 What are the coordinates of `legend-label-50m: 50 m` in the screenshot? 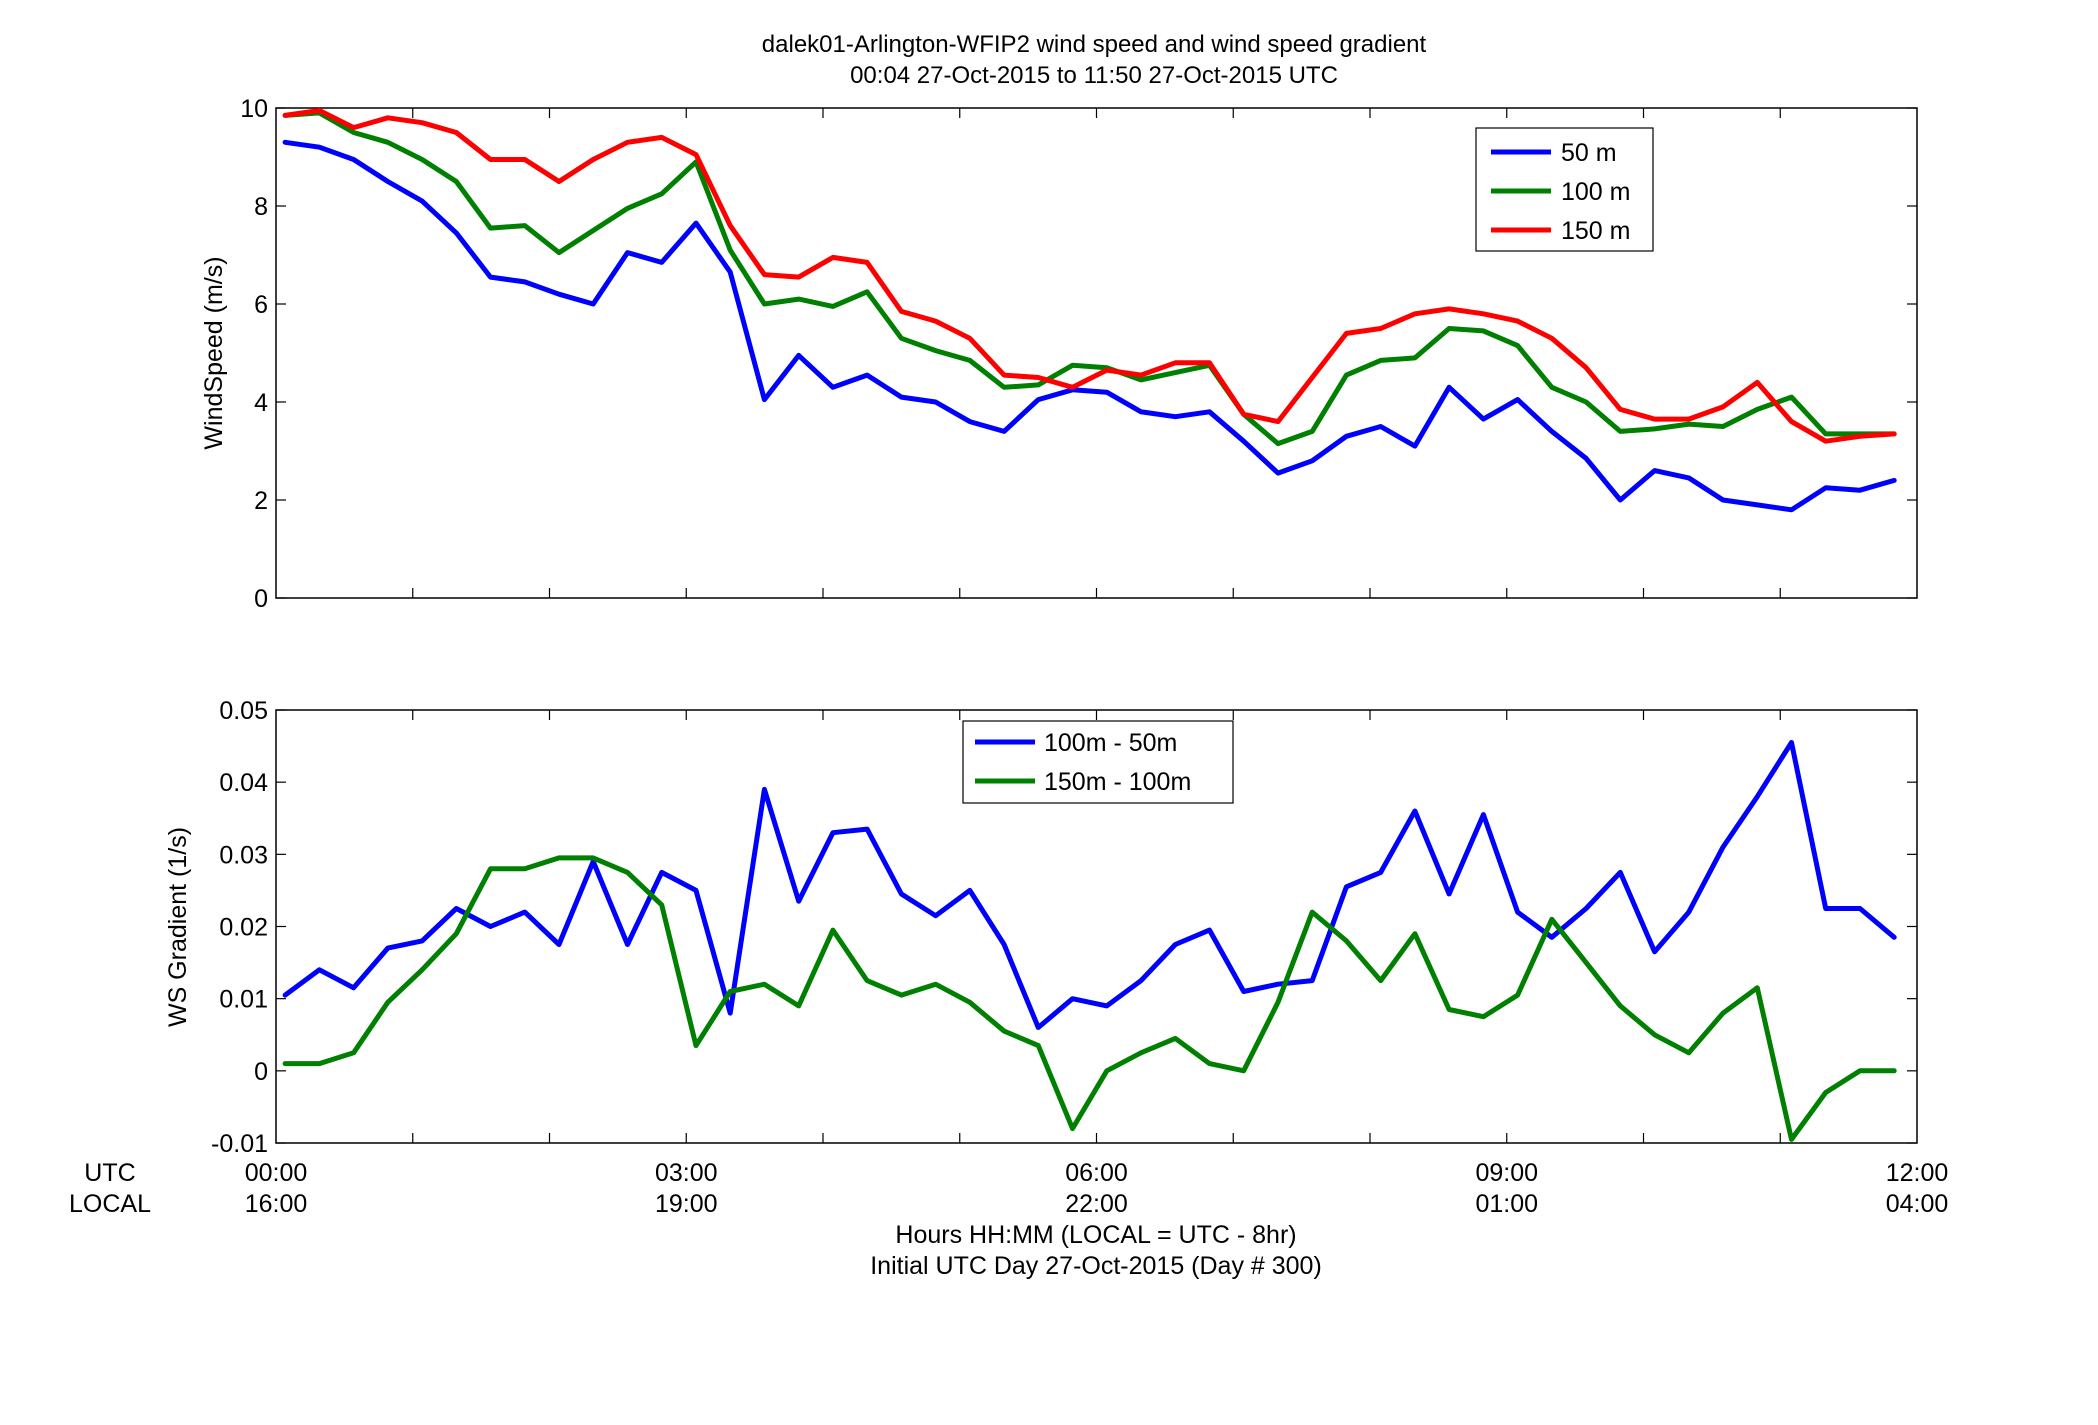 It's located at (1589, 153).